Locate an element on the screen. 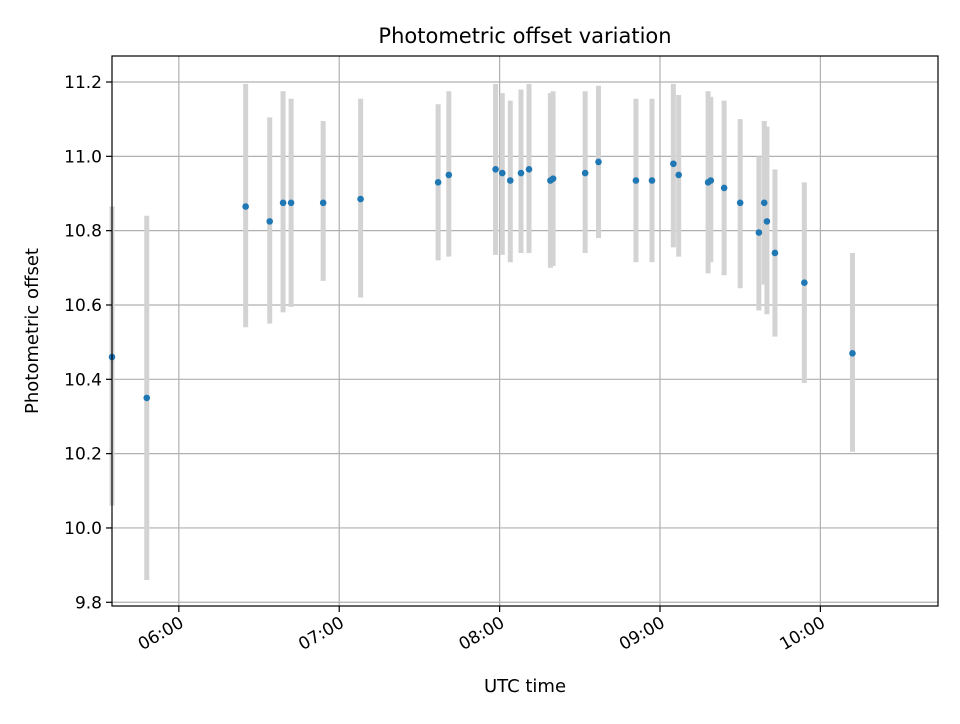 Image resolution: width=960 pixels, height=724 pixels. y-tick-label: 11.2 is located at coordinates (83, 83).